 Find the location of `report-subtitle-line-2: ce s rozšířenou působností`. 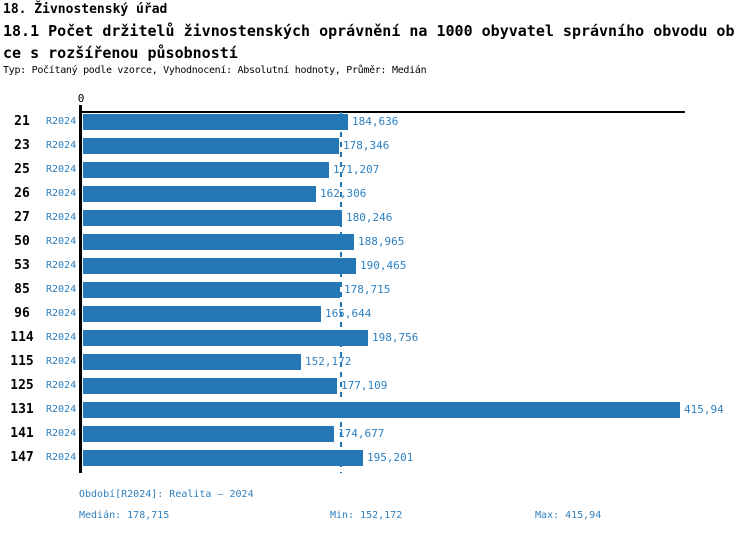

report-subtitle-line-2: ce s rozšířenou působností is located at coordinates (120, 53).